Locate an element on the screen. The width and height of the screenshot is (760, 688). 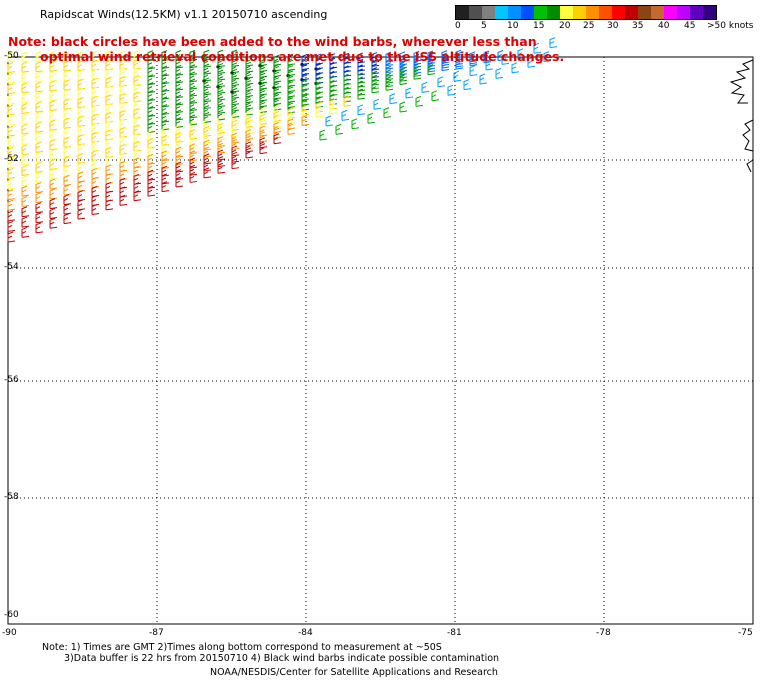
color-scale-label: 35 is located at coordinates (638, 26).